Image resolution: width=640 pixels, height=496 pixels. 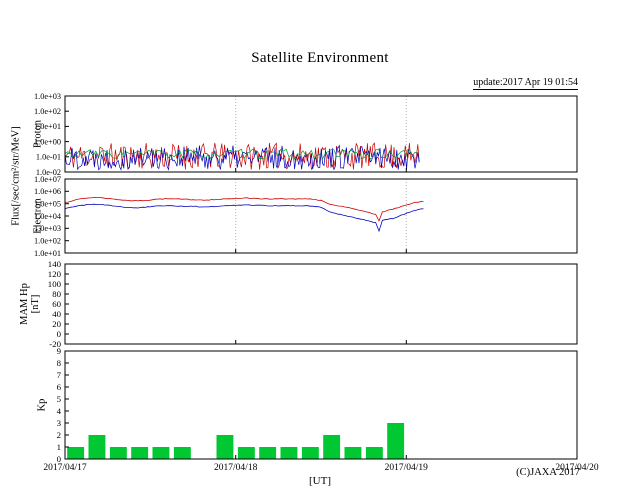 What do you see at coordinates (16, 176) in the screenshot?
I see `flux-axis-label: Flux[/sec/cm²/str/MeV]` at bounding box center [16, 176].